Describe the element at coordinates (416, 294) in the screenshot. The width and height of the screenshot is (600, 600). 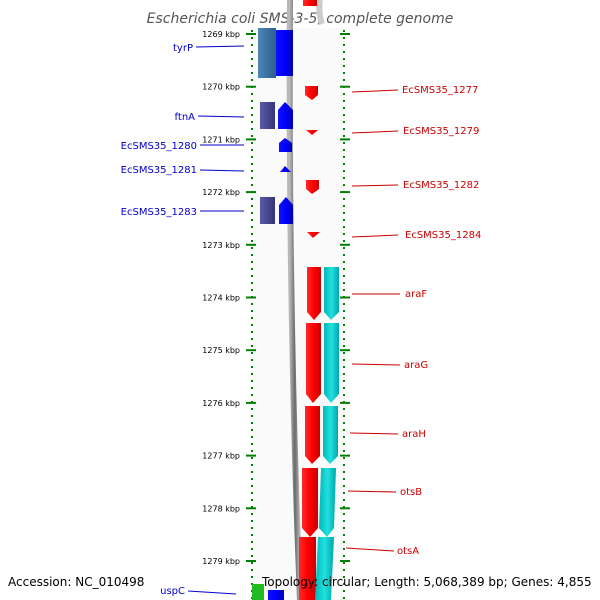
I see `gene-label-araF: araF` at that location.